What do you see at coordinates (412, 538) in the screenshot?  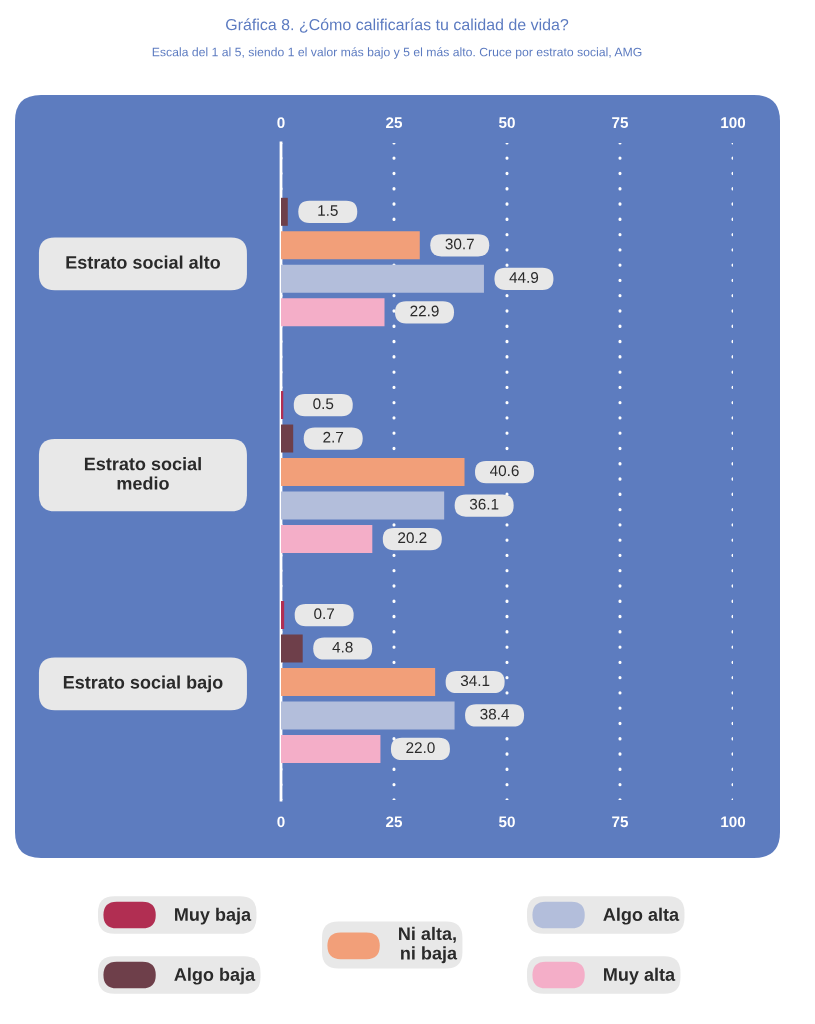 I see `data-label: 20.2` at bounding box center [412, 538].